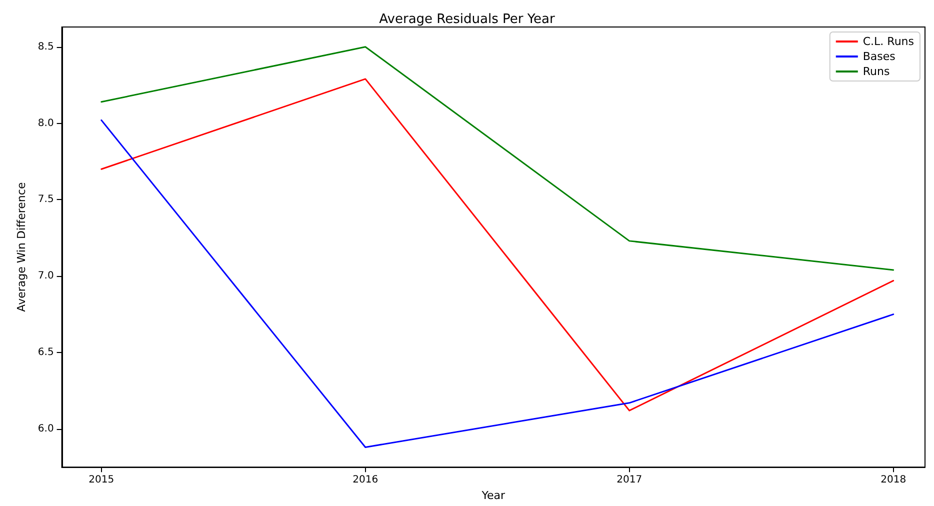 The image size is (934, 506). Describe the element at coordinates (46, 352) in the screenshot. I see `y-tick-label: 6.5` at that location.